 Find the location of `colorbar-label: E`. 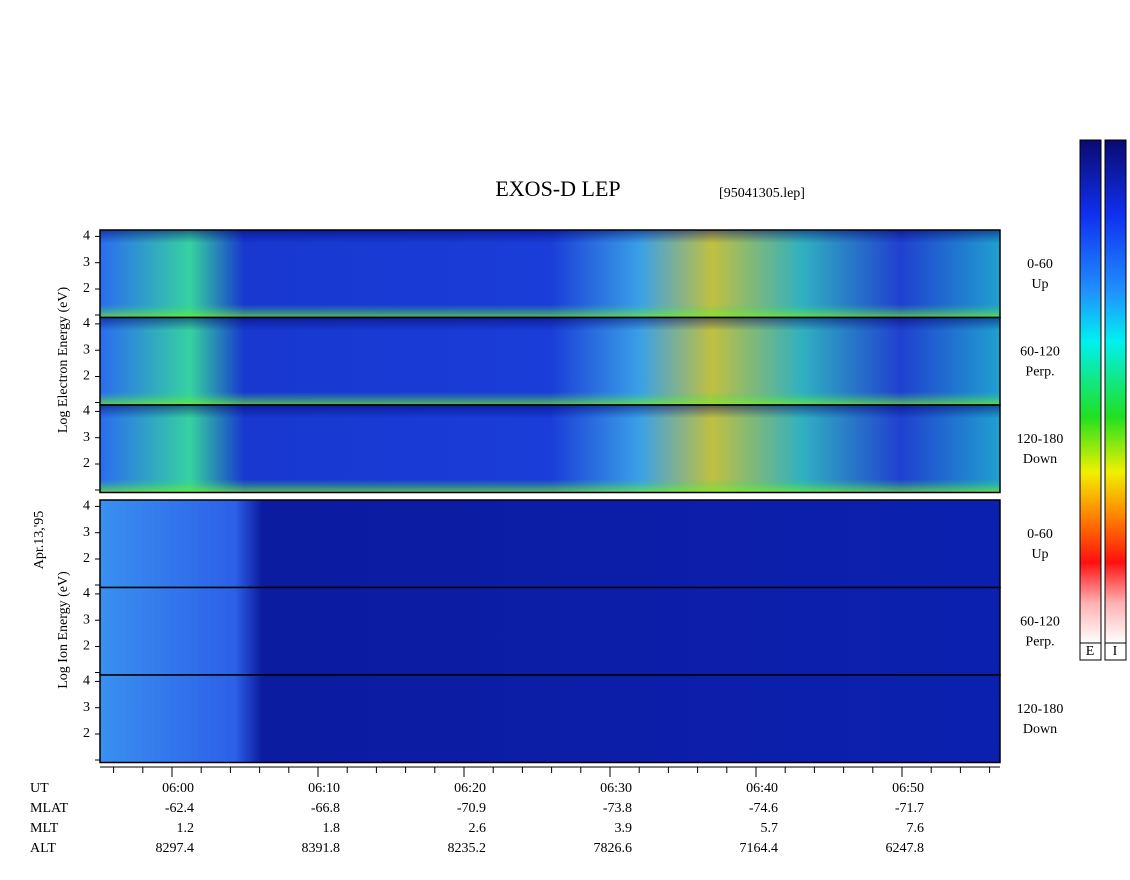

colorbar-label: E is located at coordinates (1090, 651).